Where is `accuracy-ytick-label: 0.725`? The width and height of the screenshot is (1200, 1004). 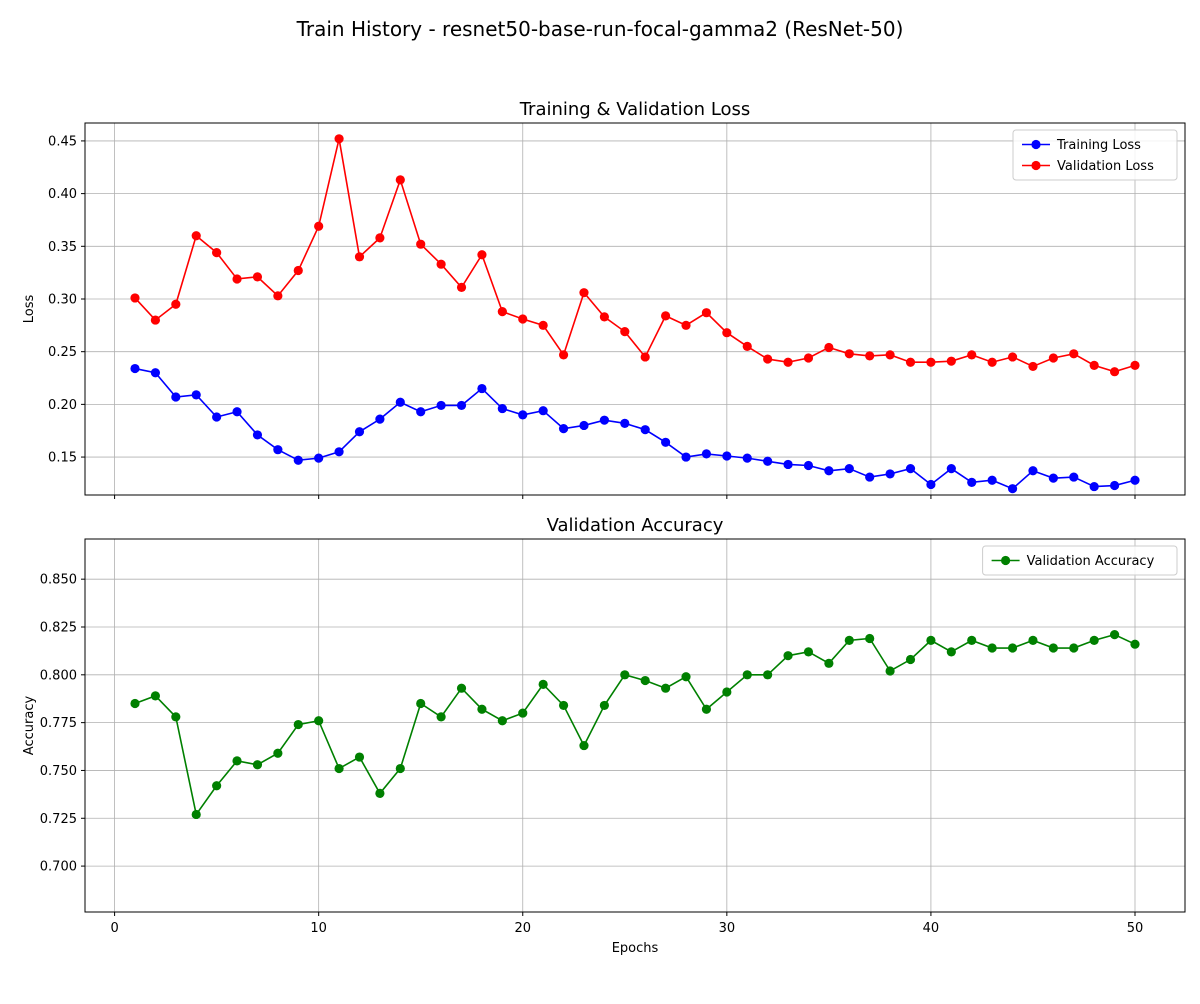 accuracy-ytick-label: 0.725 is located at coordinates (58, 819).